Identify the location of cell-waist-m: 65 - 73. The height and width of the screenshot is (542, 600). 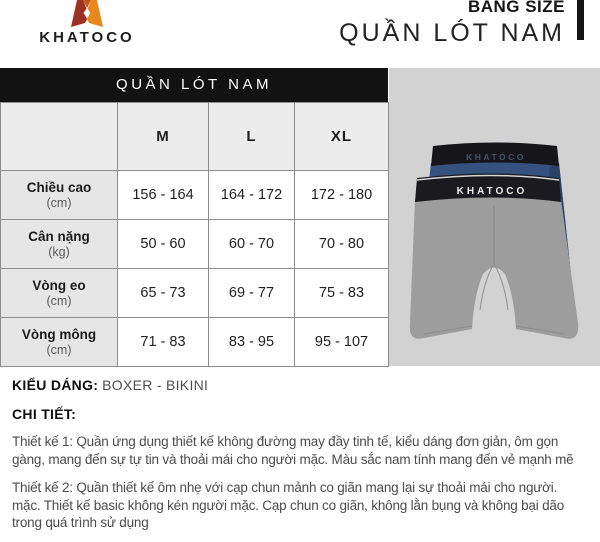
(163, 293).